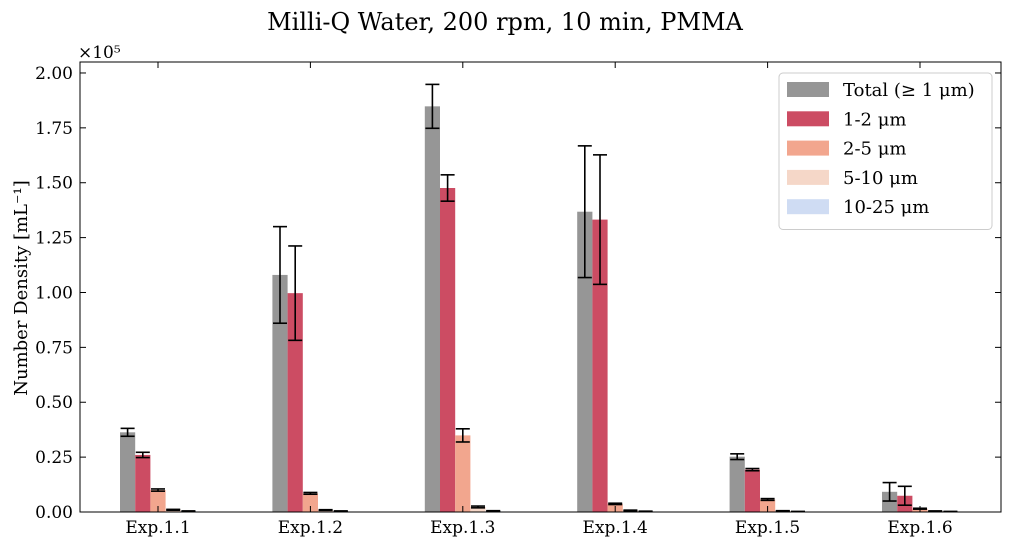  I want to click on x-tick-label: Exp.1.1, so click(157, 528).